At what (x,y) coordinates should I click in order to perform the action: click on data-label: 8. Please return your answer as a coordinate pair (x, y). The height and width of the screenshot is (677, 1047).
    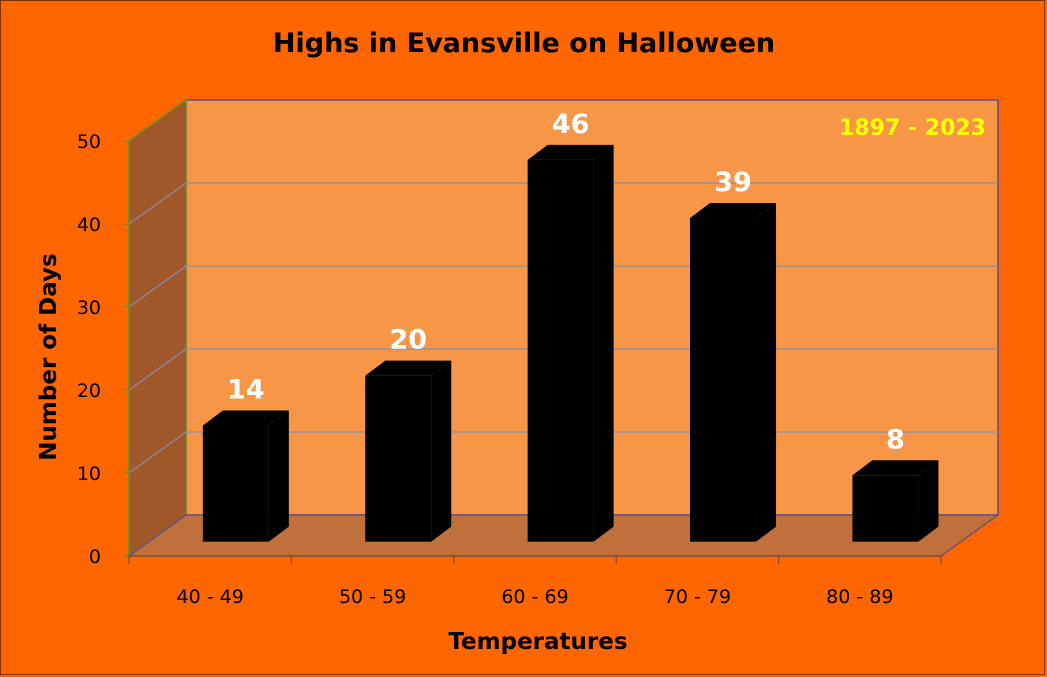
    Looking at the image, I should click on (895, 439).